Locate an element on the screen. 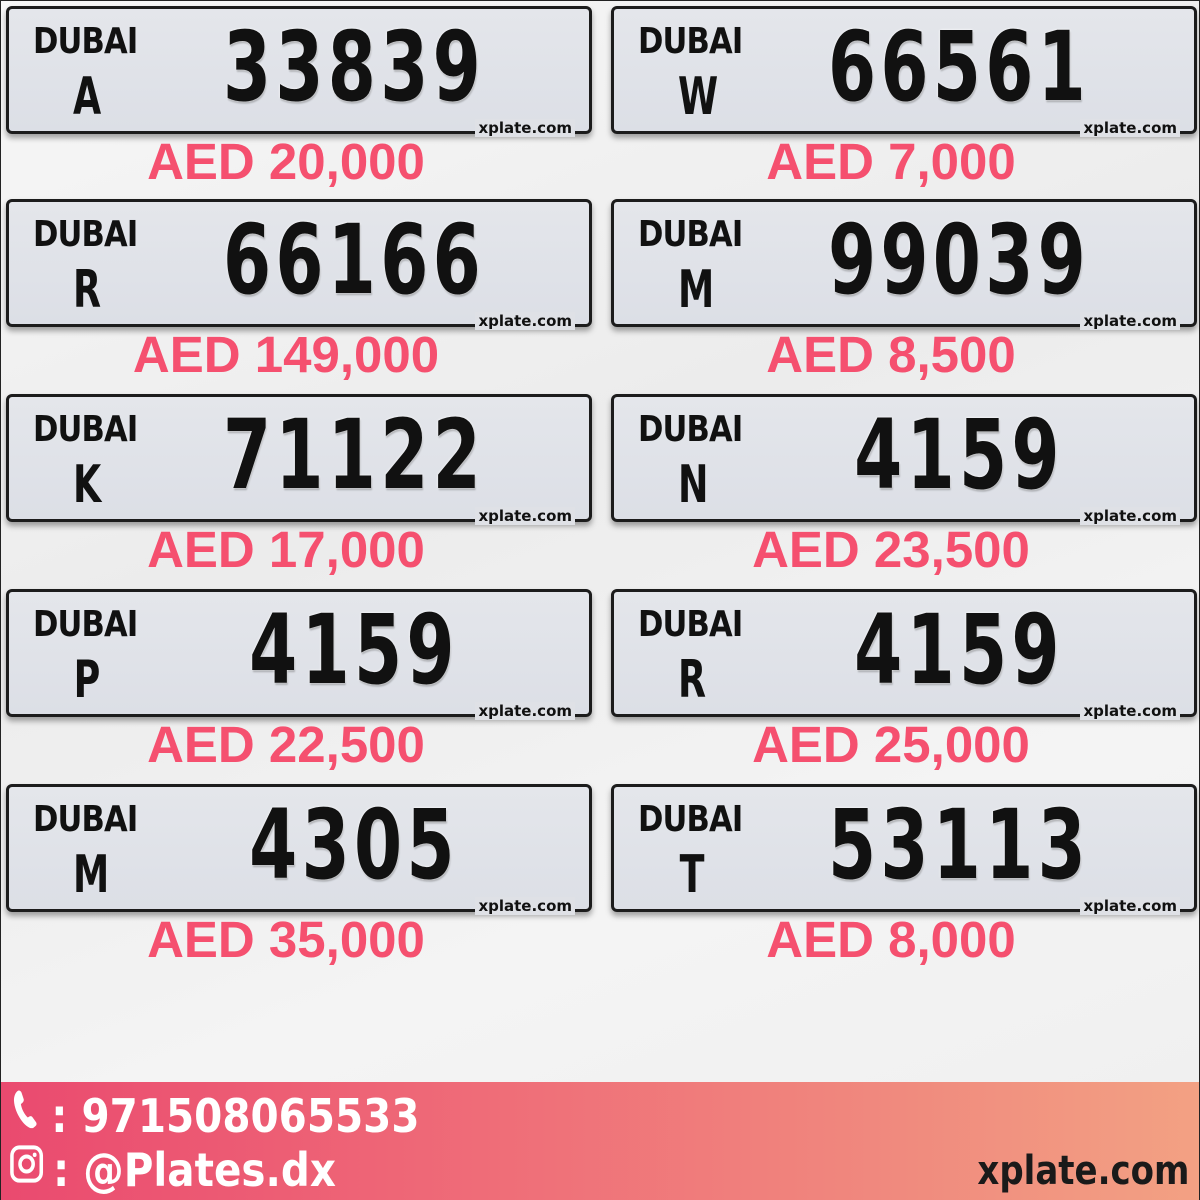  plate-price: AED 17,000 is located at coordinates (286, 549).